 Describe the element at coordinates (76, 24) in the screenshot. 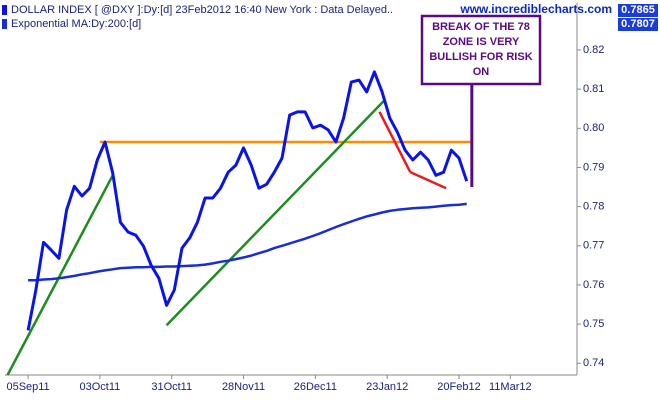

I see `legend-label: Exponential MA:Dy:200:[d]` at that location.